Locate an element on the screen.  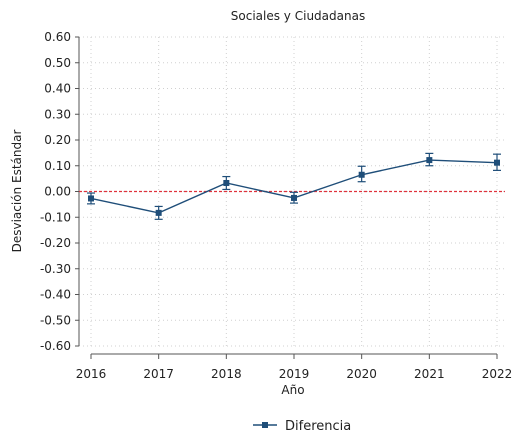
x-tick-label: 2018 is located at coordinates (226, 374).